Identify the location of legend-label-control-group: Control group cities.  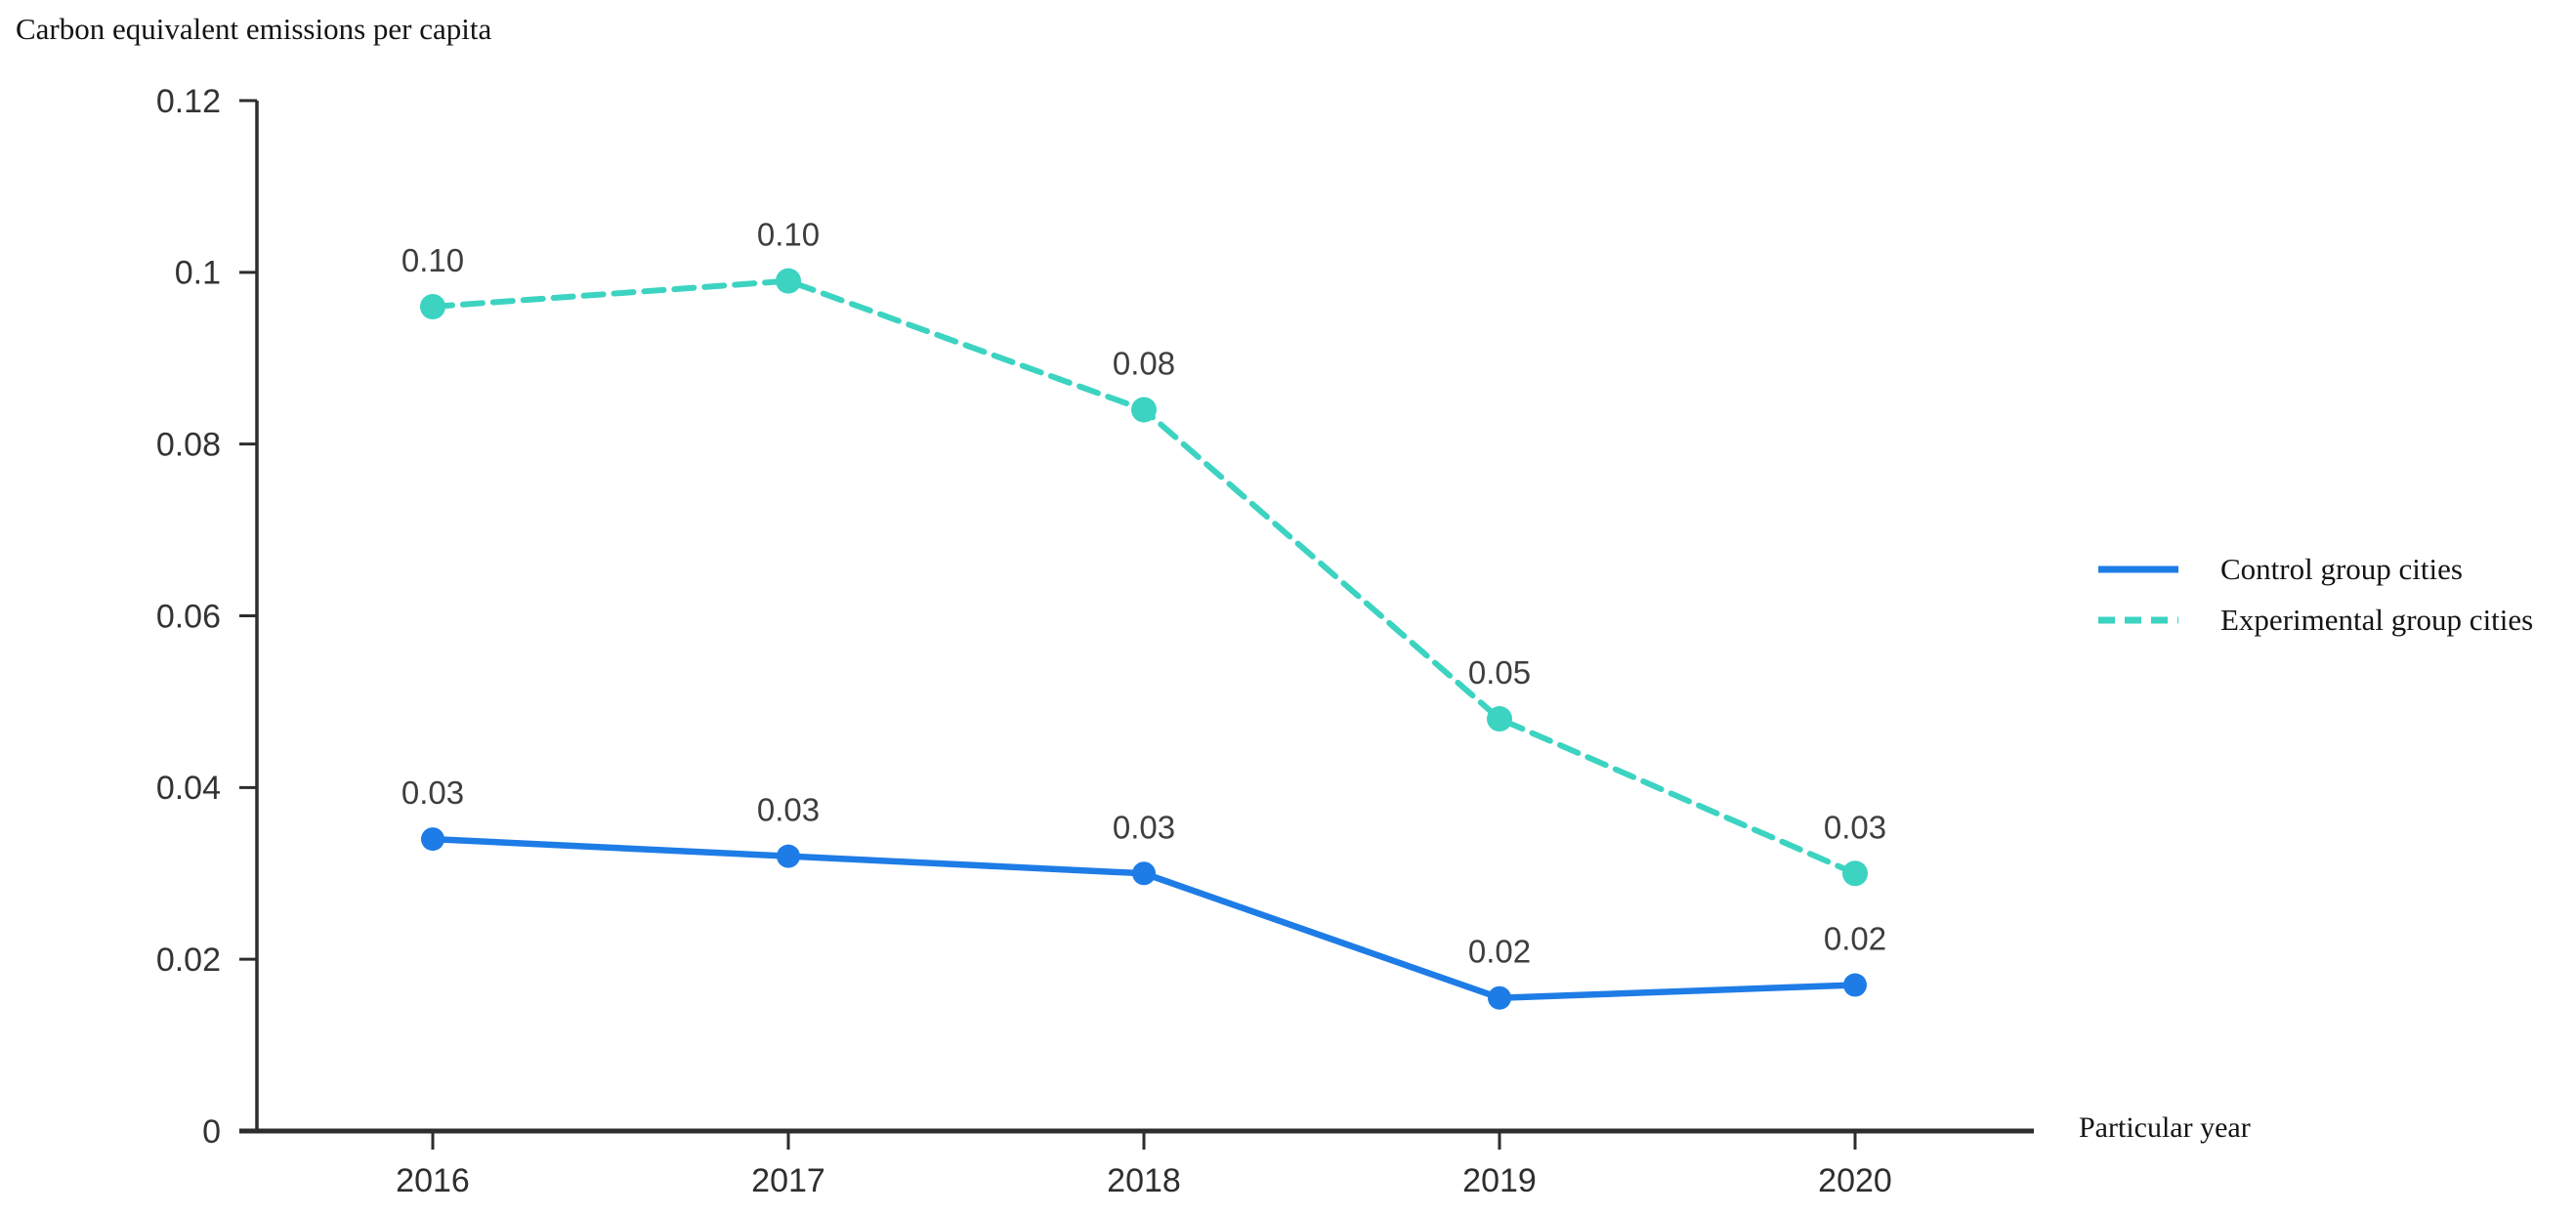
(2341, 569).